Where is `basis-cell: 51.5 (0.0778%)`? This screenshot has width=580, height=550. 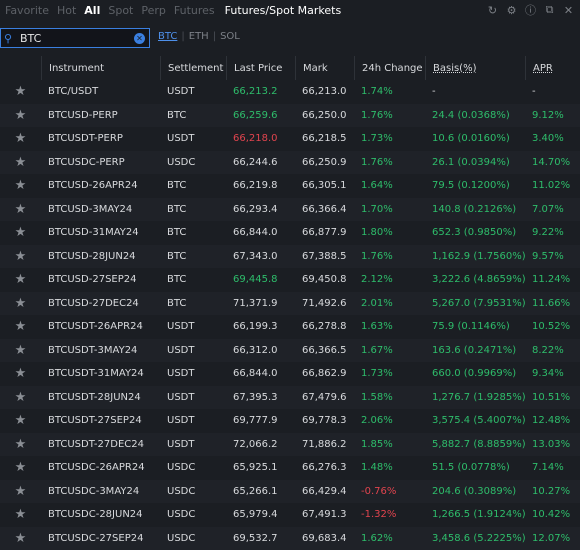
basis-cell: 51.5 (0.0778%) is located at coordinates (475, 468).